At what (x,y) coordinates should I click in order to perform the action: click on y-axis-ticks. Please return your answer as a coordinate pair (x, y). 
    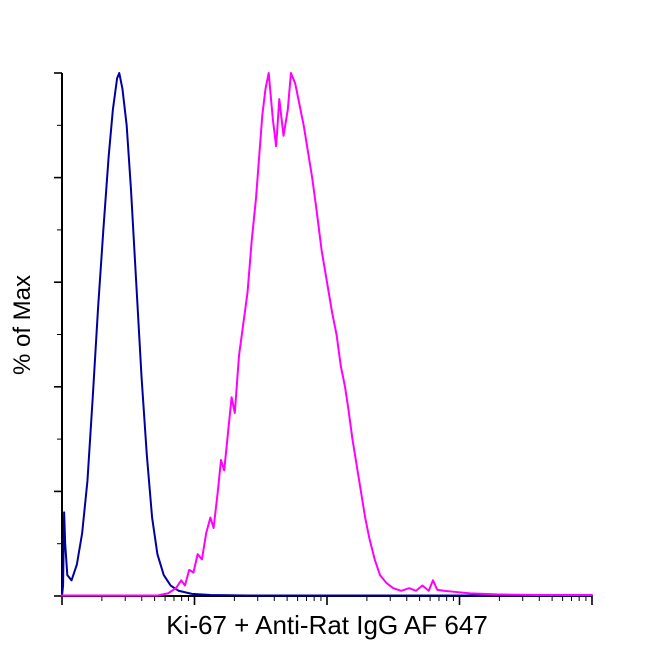
    Looking at the image, I should click on (58, 334).